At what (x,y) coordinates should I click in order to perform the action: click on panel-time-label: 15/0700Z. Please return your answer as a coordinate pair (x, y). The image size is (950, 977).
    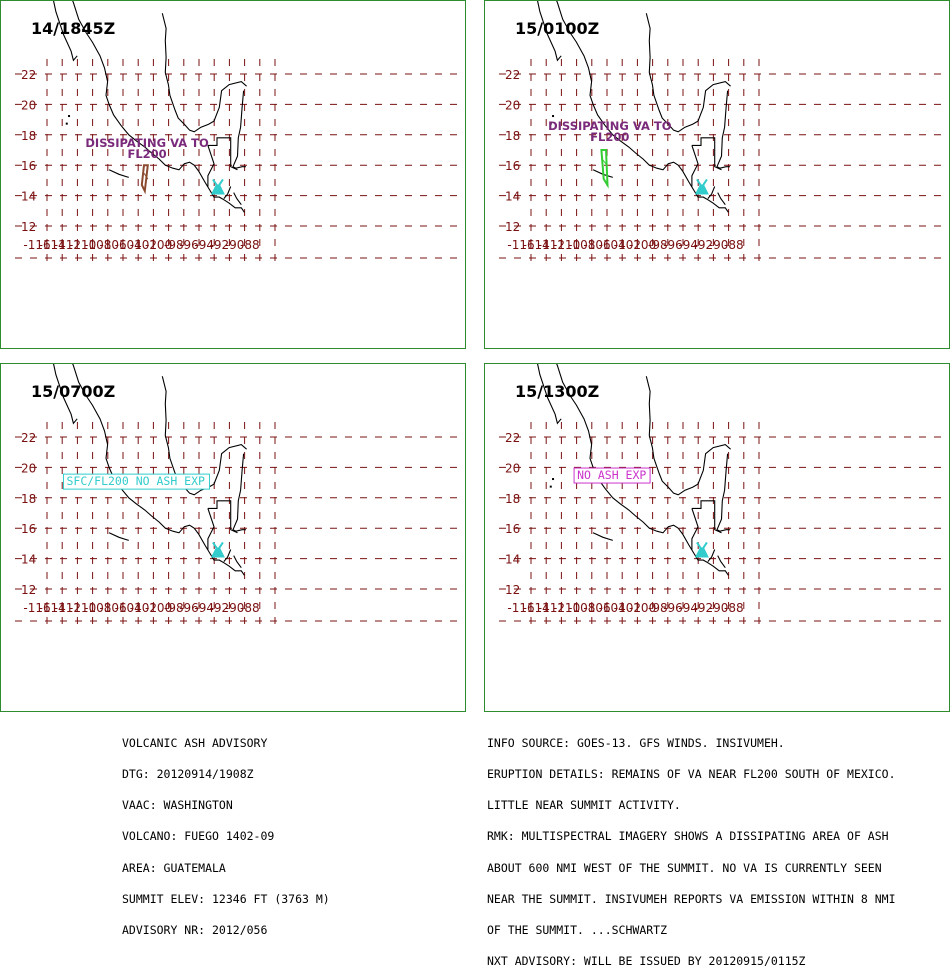
    Looking at the image, I should click on (73, 391).